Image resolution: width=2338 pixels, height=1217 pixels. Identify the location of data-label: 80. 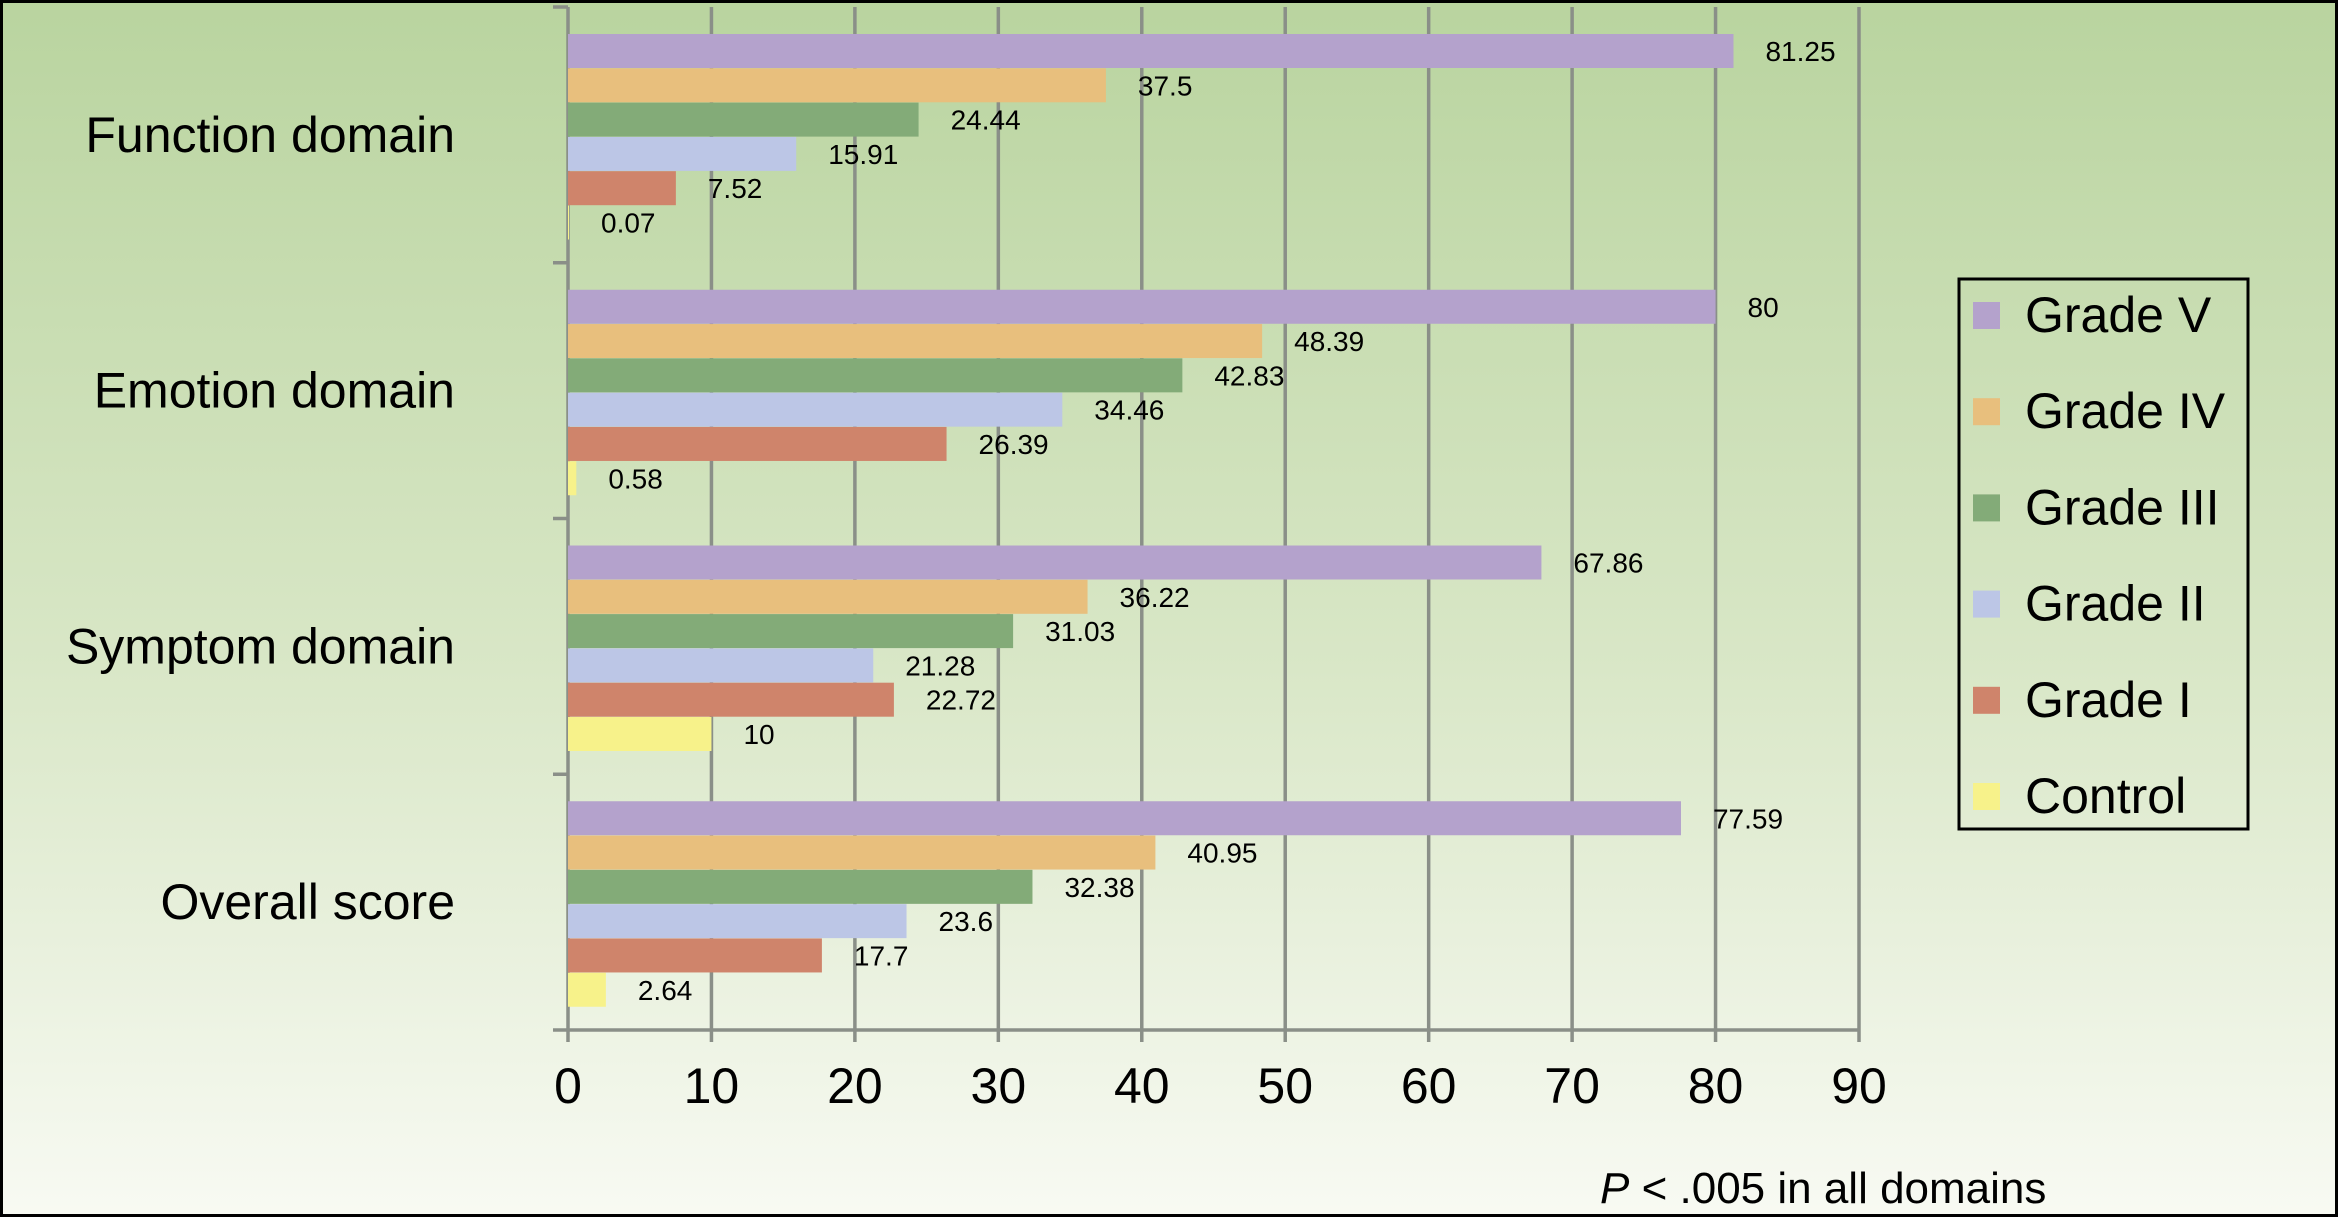
(1763, 307).